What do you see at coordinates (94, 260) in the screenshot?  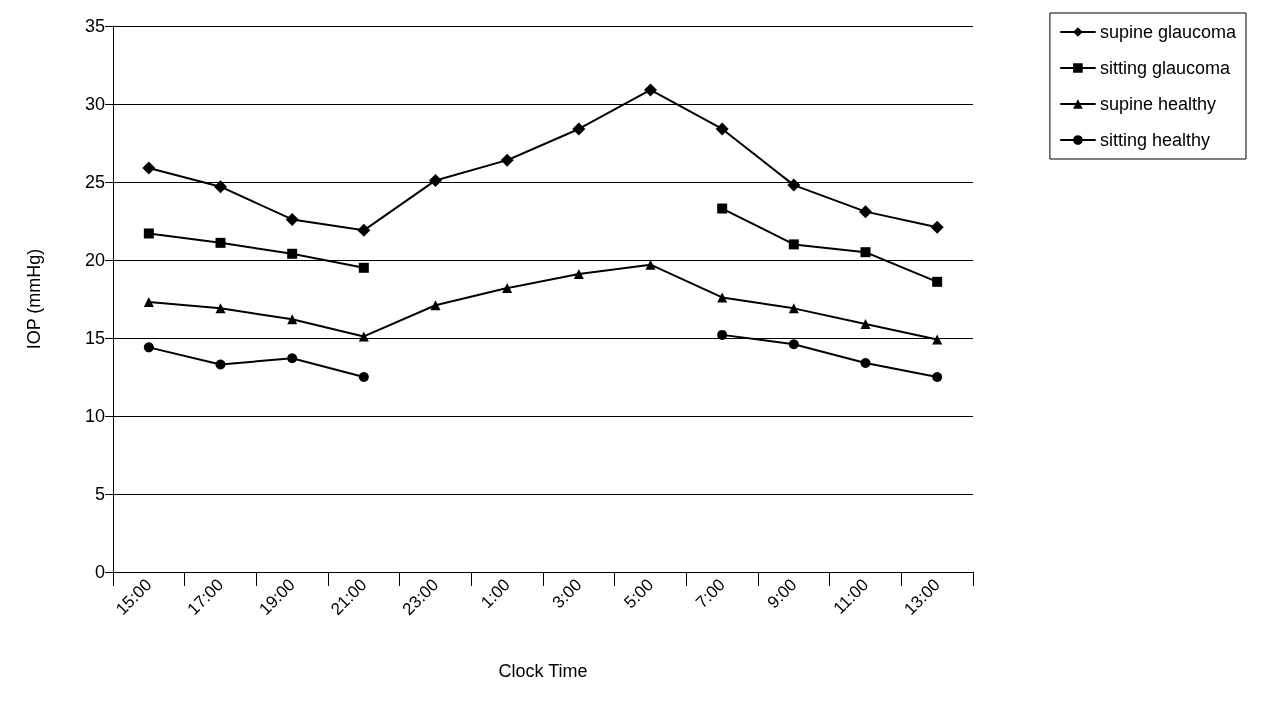 I see `y-tick-label: 20` at bounding box center [94, 260].